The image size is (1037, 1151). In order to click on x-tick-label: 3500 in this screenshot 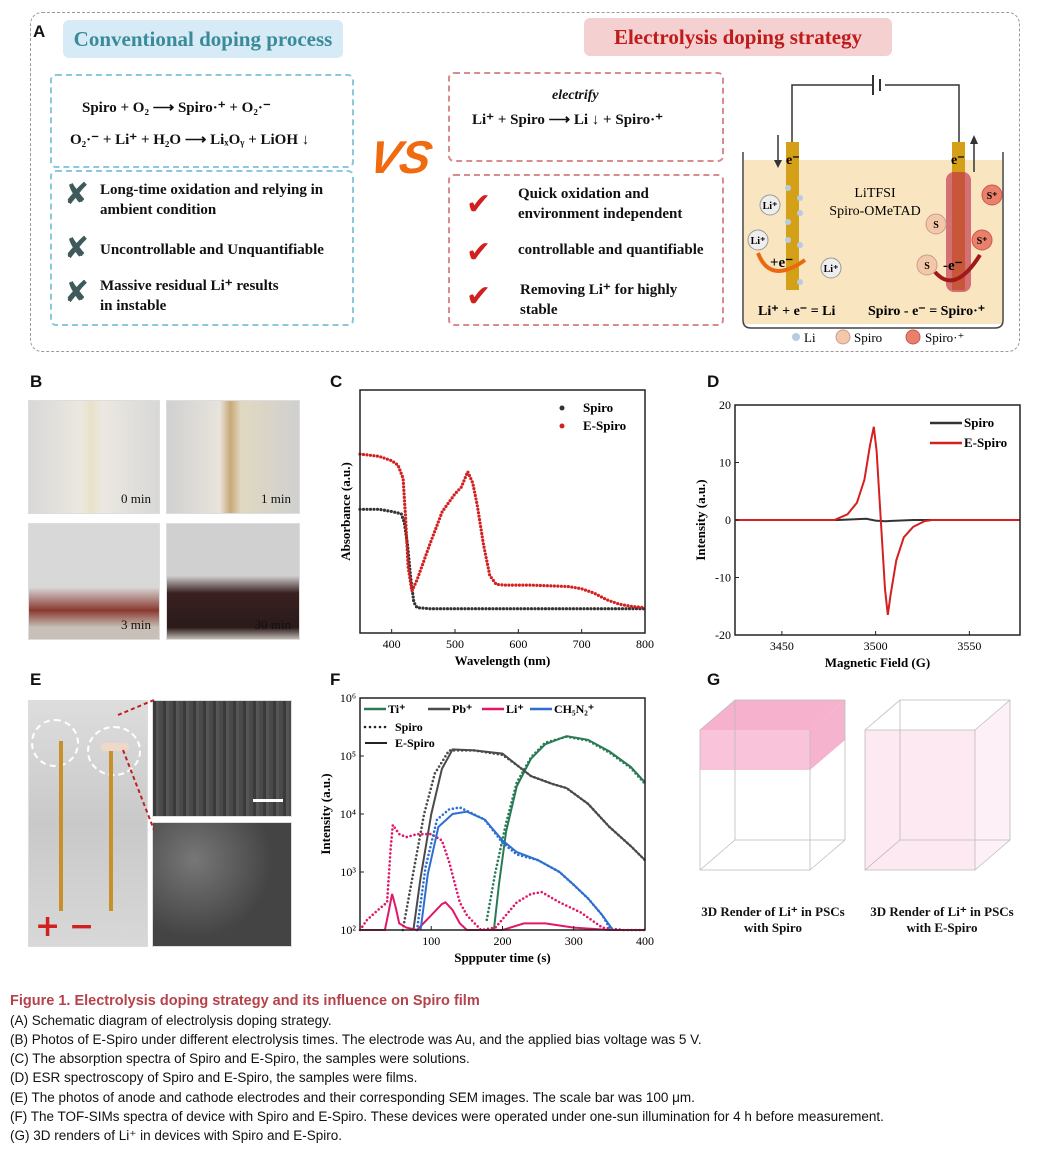, I will do `click(876, 646)`.